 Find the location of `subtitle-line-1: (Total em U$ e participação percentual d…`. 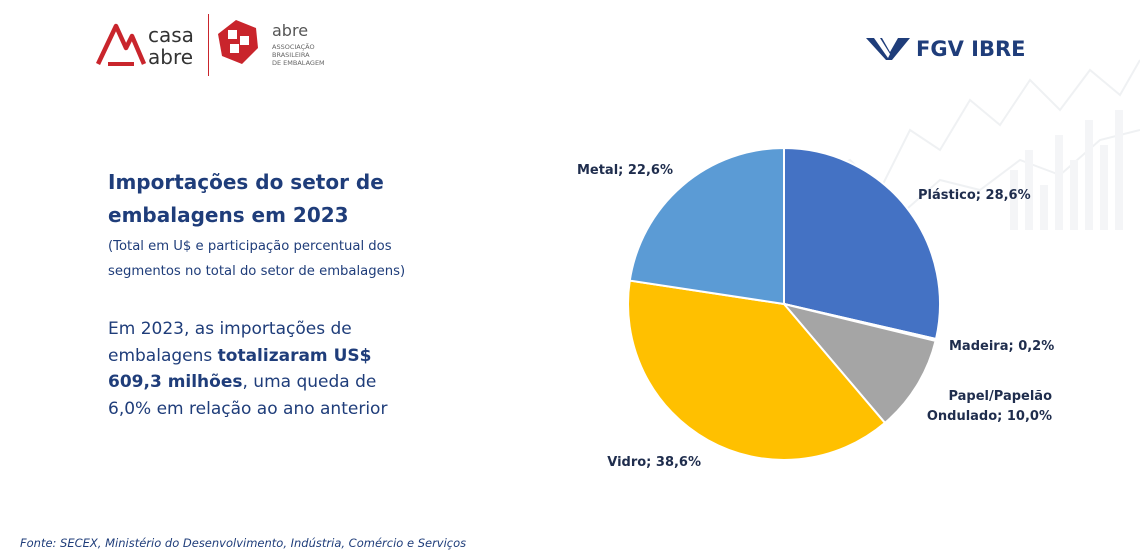

subtitle-line-1: (Total em U$ e participação percentual d… is located at coordinates (250, 246).